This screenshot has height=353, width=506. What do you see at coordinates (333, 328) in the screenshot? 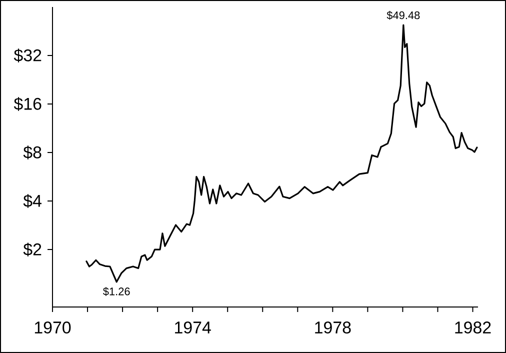
I see `x-tick-label: 1978` at bounding box center [333, 328].